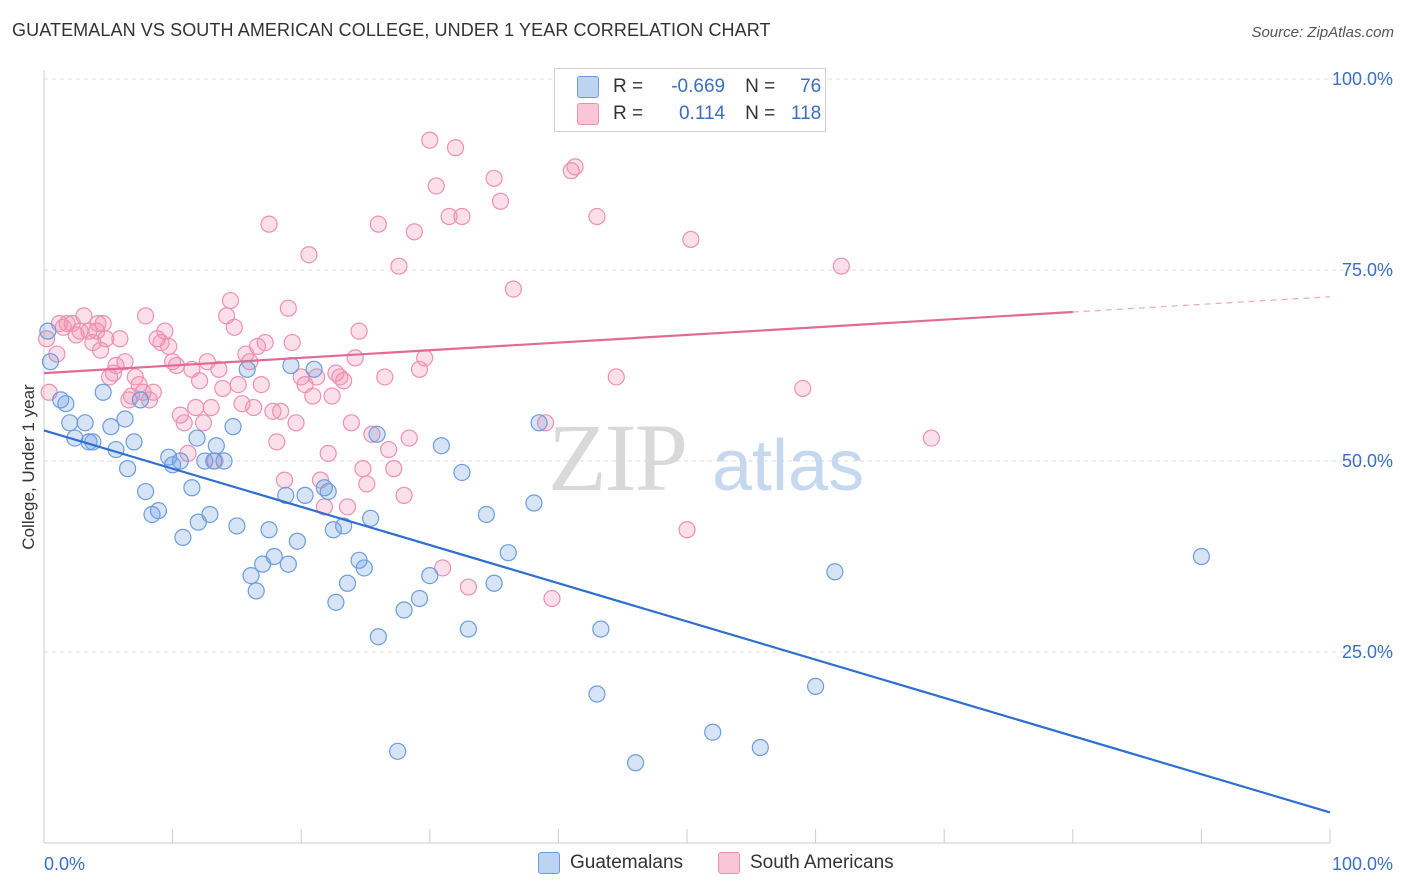 Image resolution: width=1406 pixels, height=892 pixels. I want to click on stats-legend: R = -0.669 N = 76 R = 0.114 N = 118, so click(690, 100).